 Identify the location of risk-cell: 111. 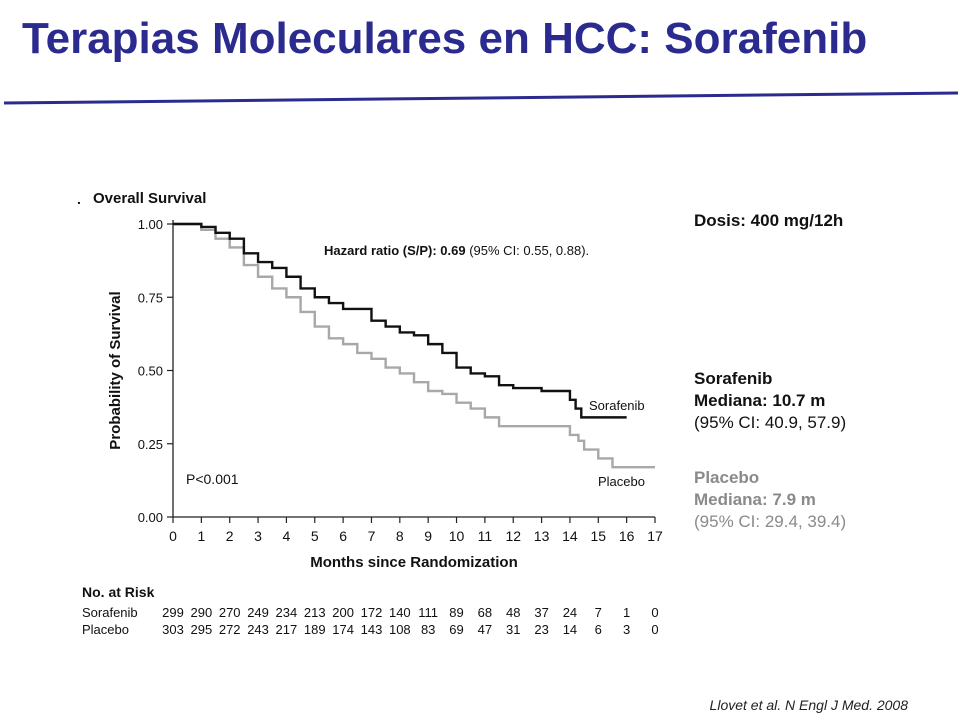
(428, 612).